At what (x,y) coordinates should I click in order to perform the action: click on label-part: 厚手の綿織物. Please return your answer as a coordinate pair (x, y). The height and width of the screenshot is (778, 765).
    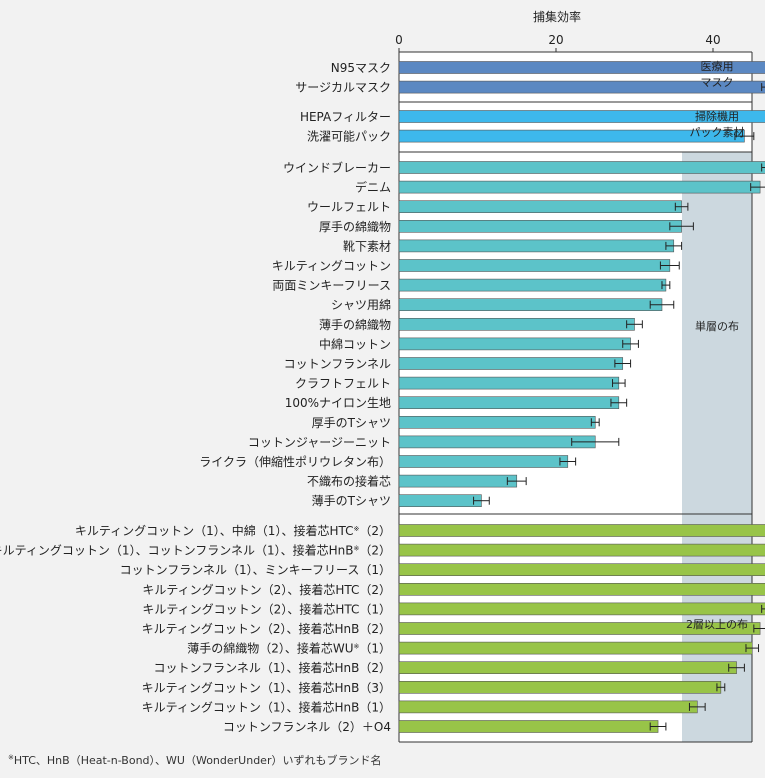
    Looking at the image, I should click on (355, 227).